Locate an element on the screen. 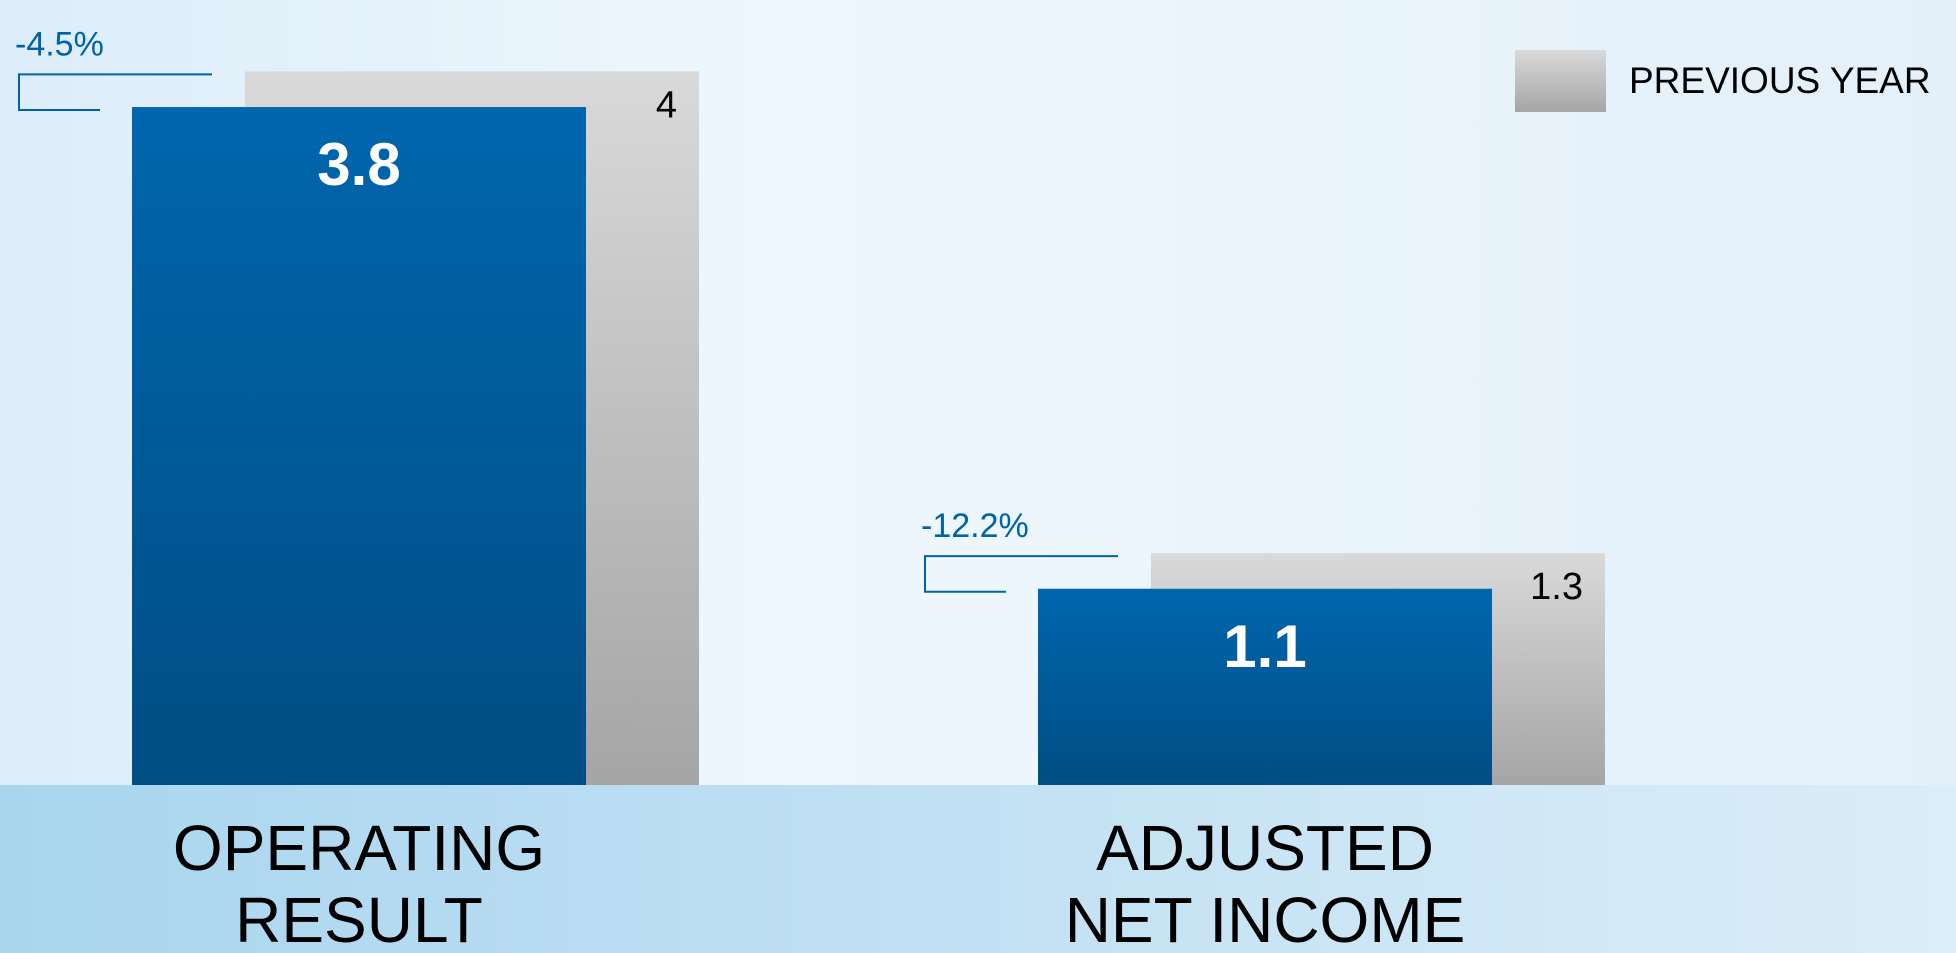  annotation: -12.2% is located at coordinates (975, 526).